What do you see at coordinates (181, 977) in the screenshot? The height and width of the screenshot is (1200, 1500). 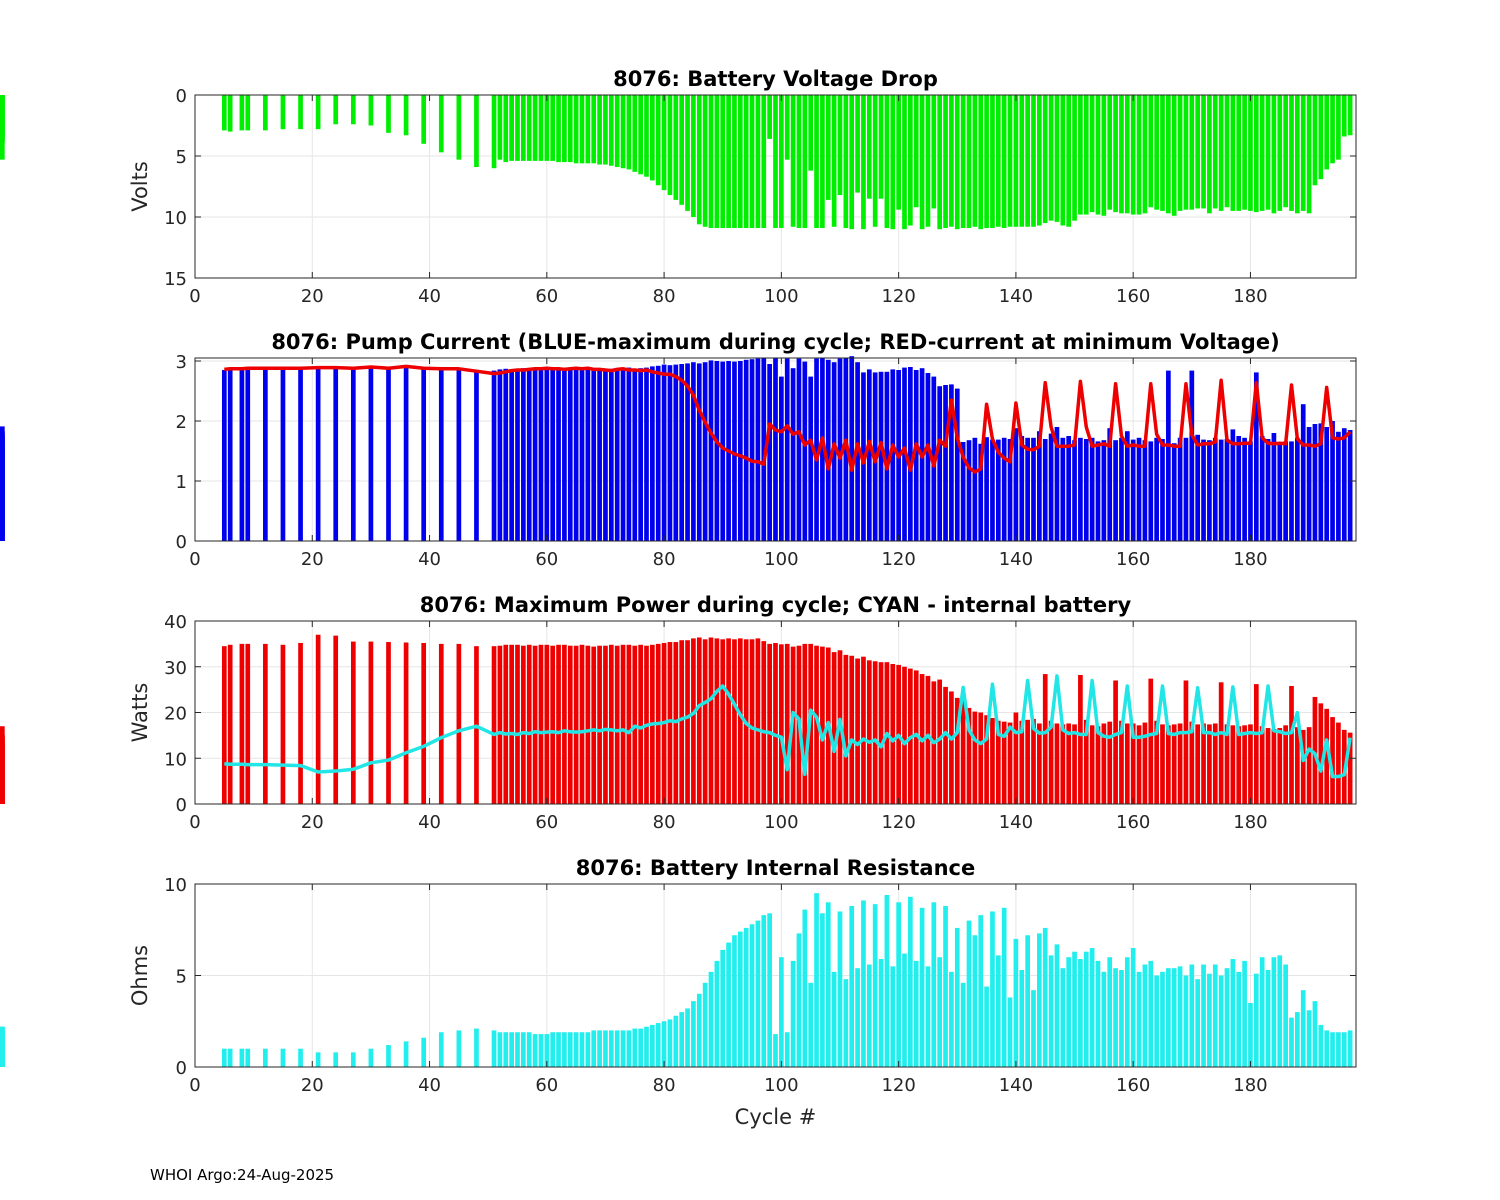 I see `y-tick-label: 5` at bounding box center [181, 977].